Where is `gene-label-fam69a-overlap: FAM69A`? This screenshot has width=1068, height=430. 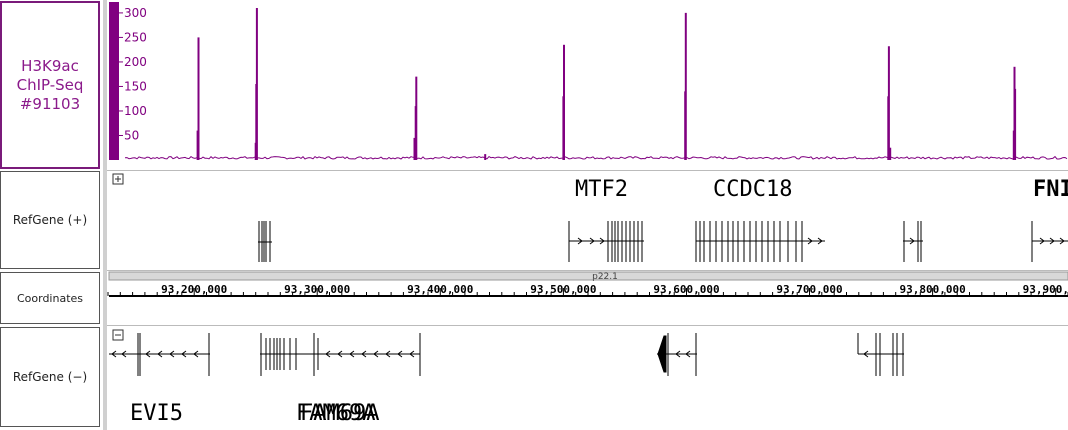
gene-label-fam69a-overlap: FAM69A is located at coordinates (339, 413).